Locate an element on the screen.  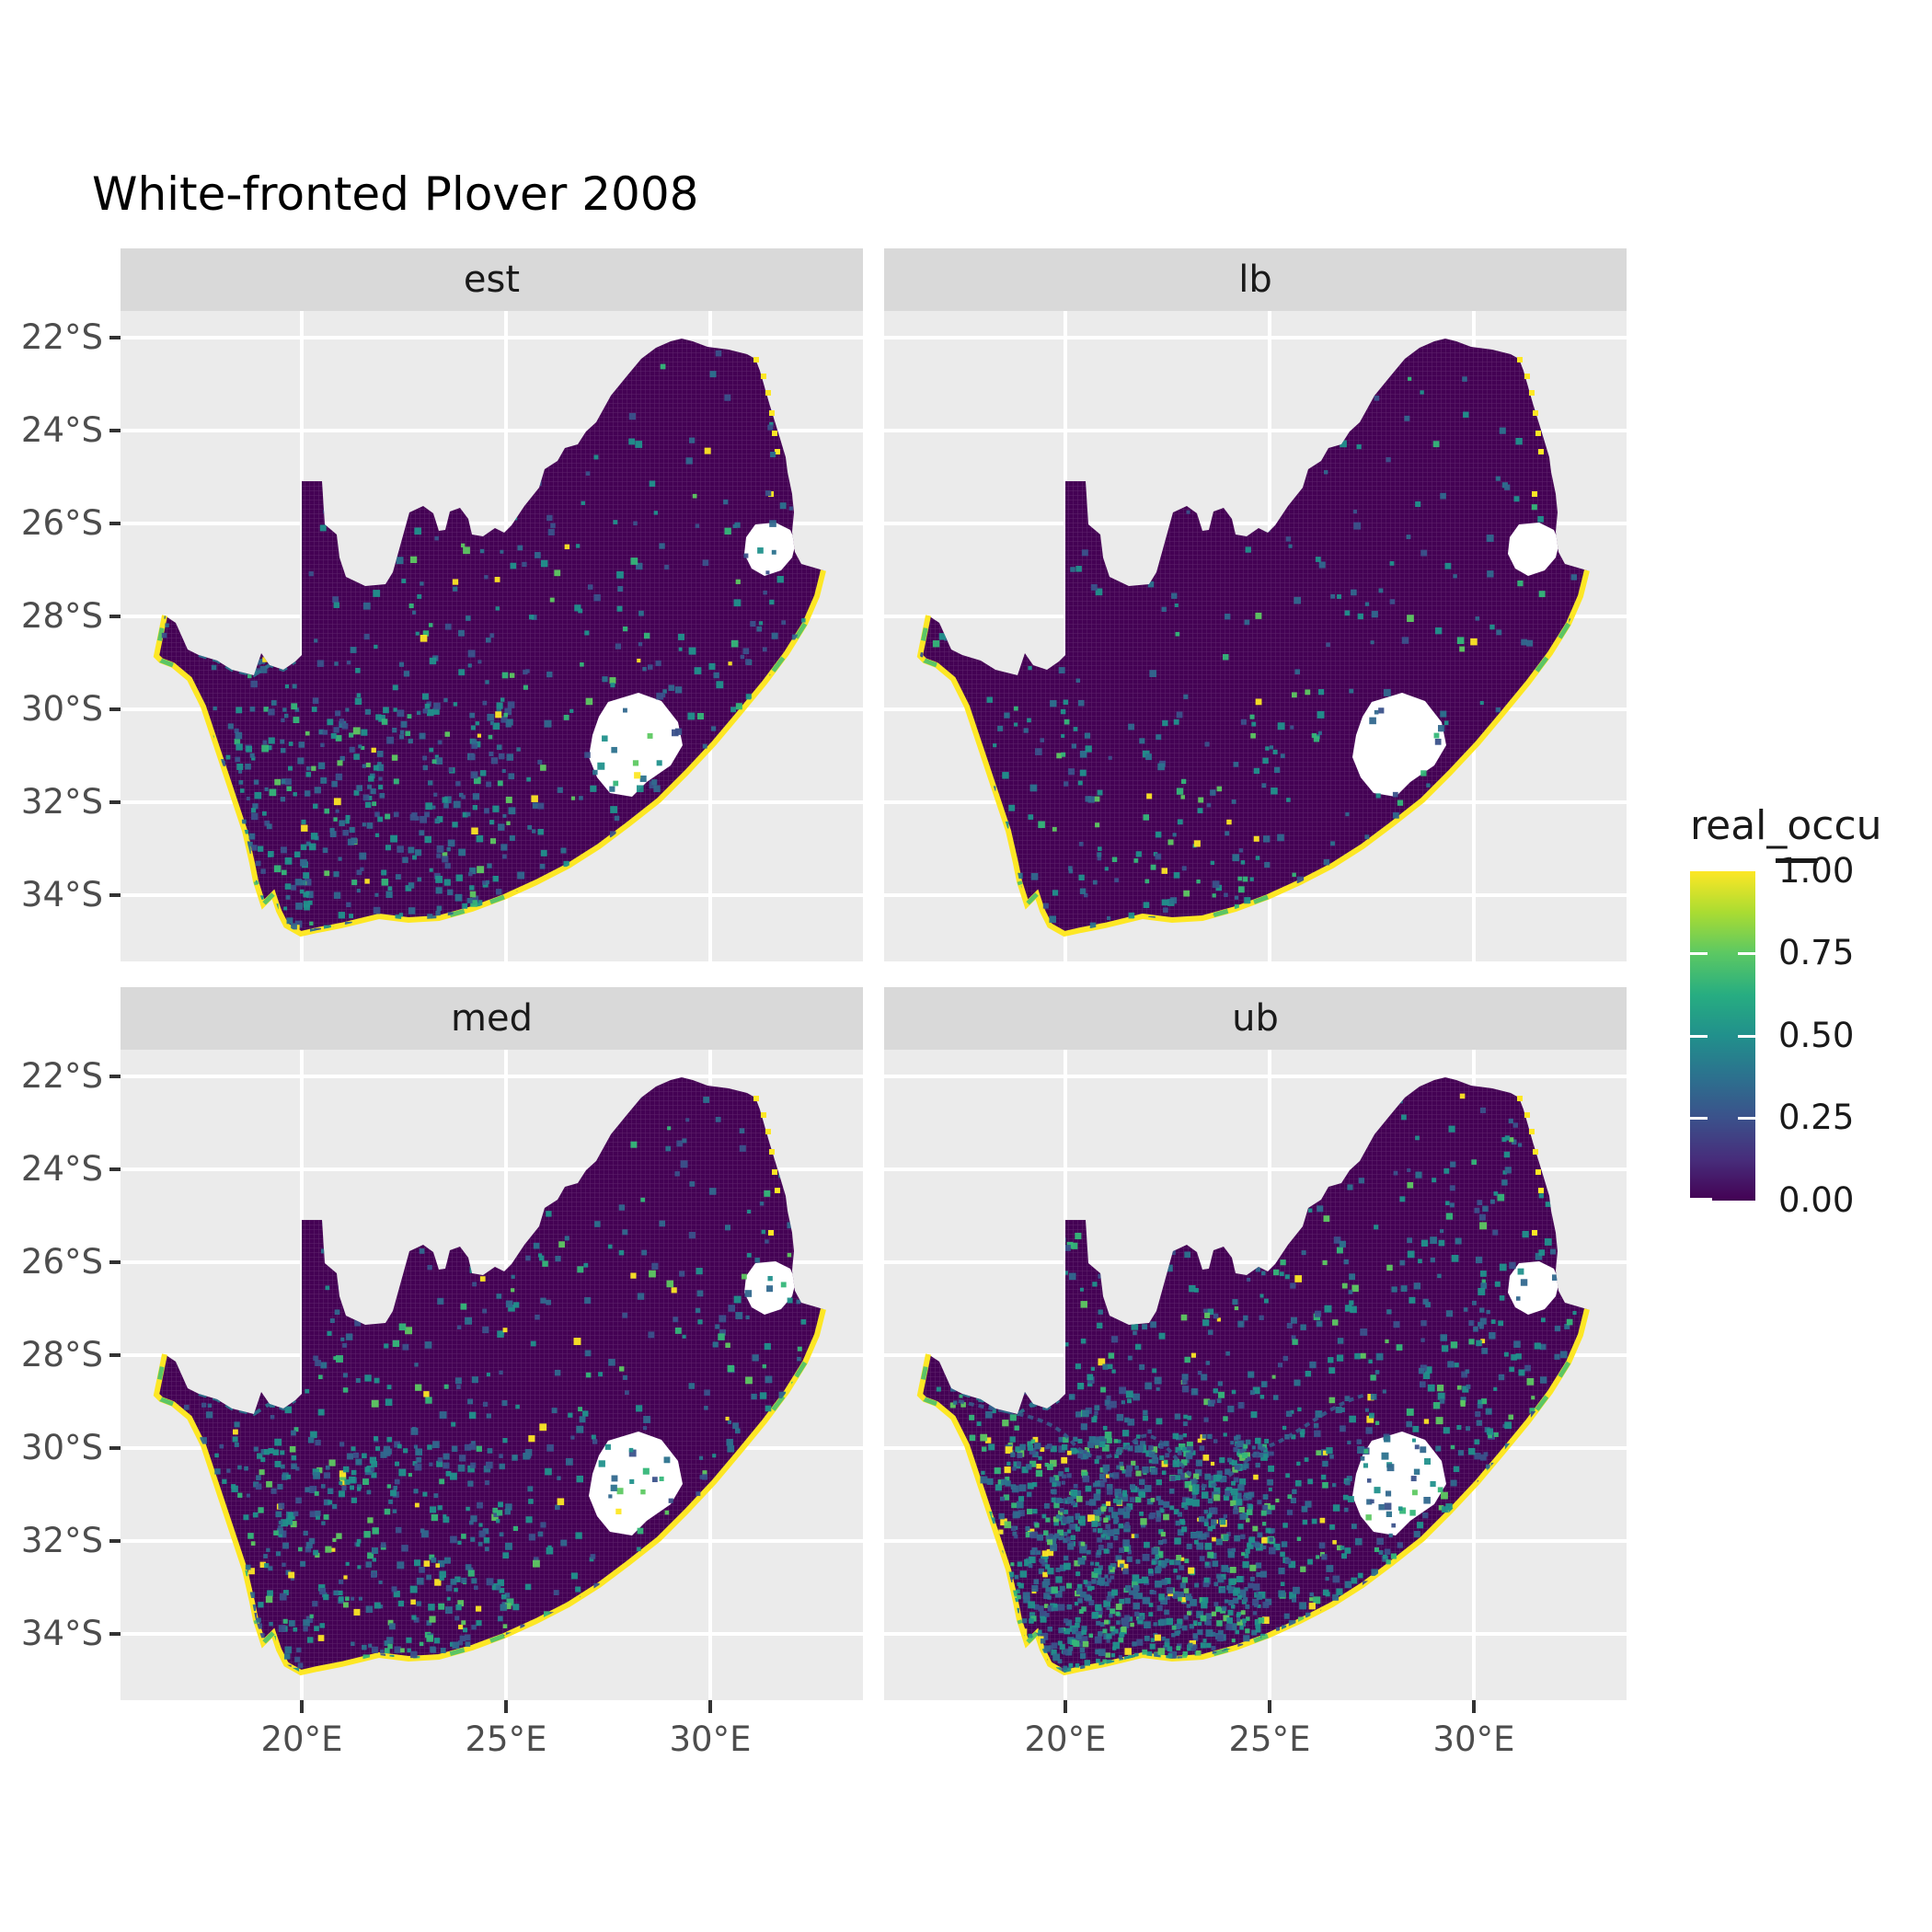
facet-strip-med: med is located at coordinates (492, 1018).